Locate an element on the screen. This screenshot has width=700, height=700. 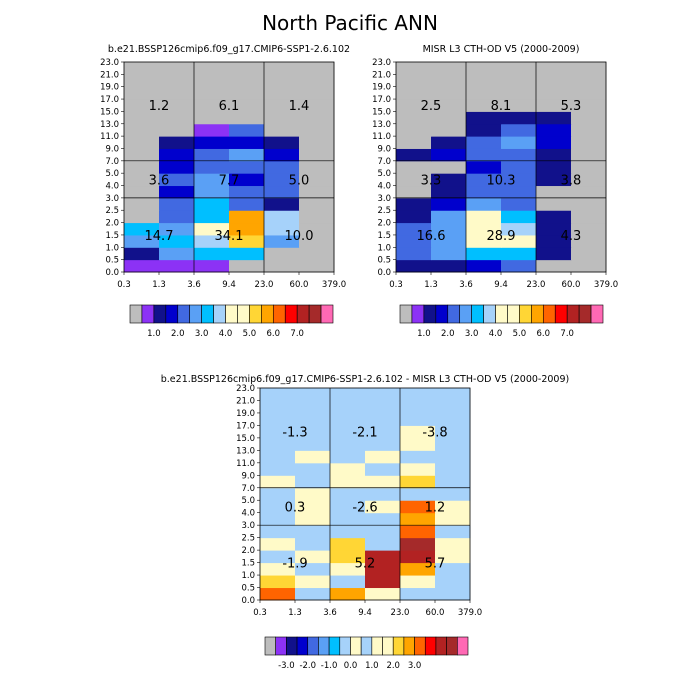
colorbar-label: 0.0 is located at coordinates (351, 666).